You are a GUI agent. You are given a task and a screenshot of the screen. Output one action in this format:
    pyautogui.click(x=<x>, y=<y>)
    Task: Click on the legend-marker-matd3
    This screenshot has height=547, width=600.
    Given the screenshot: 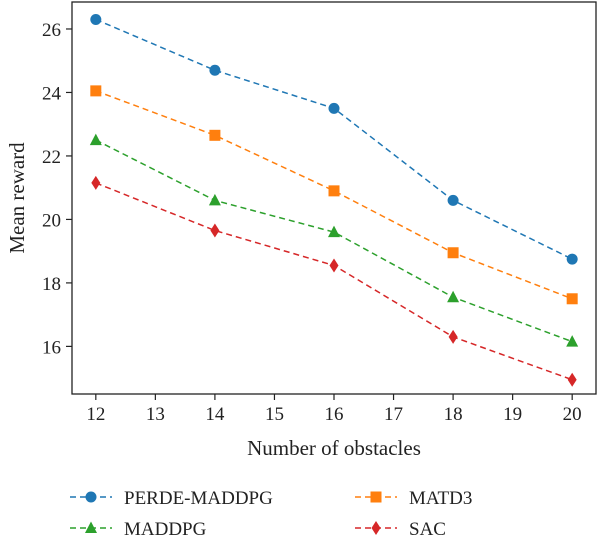 What is the action you would take?
    pyautogui.click(x=376, y=497)
    